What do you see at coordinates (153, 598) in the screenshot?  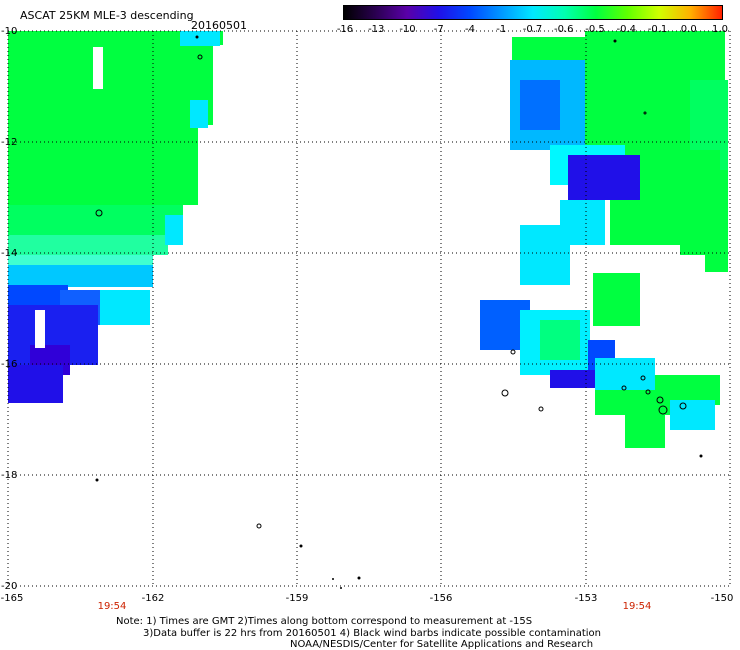 I see `lon-label: -162` at bounding box center [153, 598].